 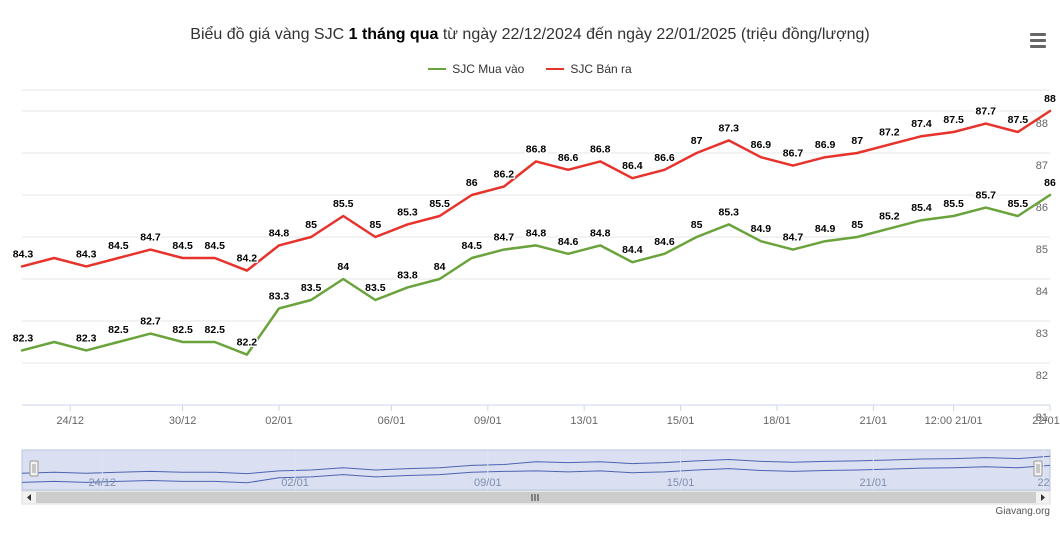 I want to click on y-tick-label: 83, so click(x=1042, y=334).